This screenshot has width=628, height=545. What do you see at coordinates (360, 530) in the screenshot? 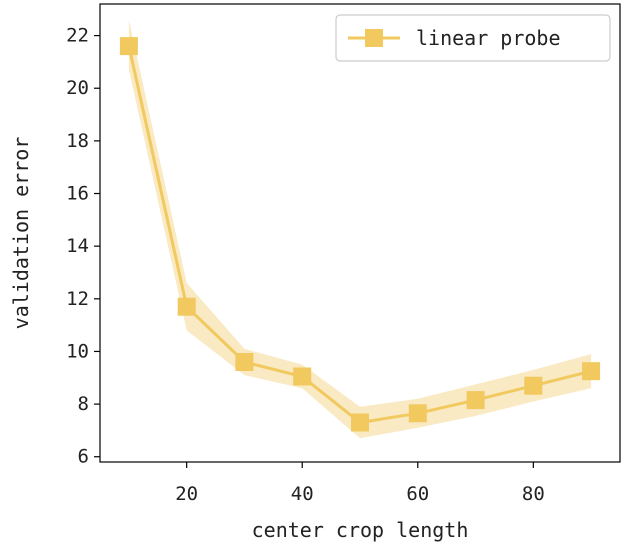
I see `x-axis-title: center crop length` at bounding box center [360, 530].